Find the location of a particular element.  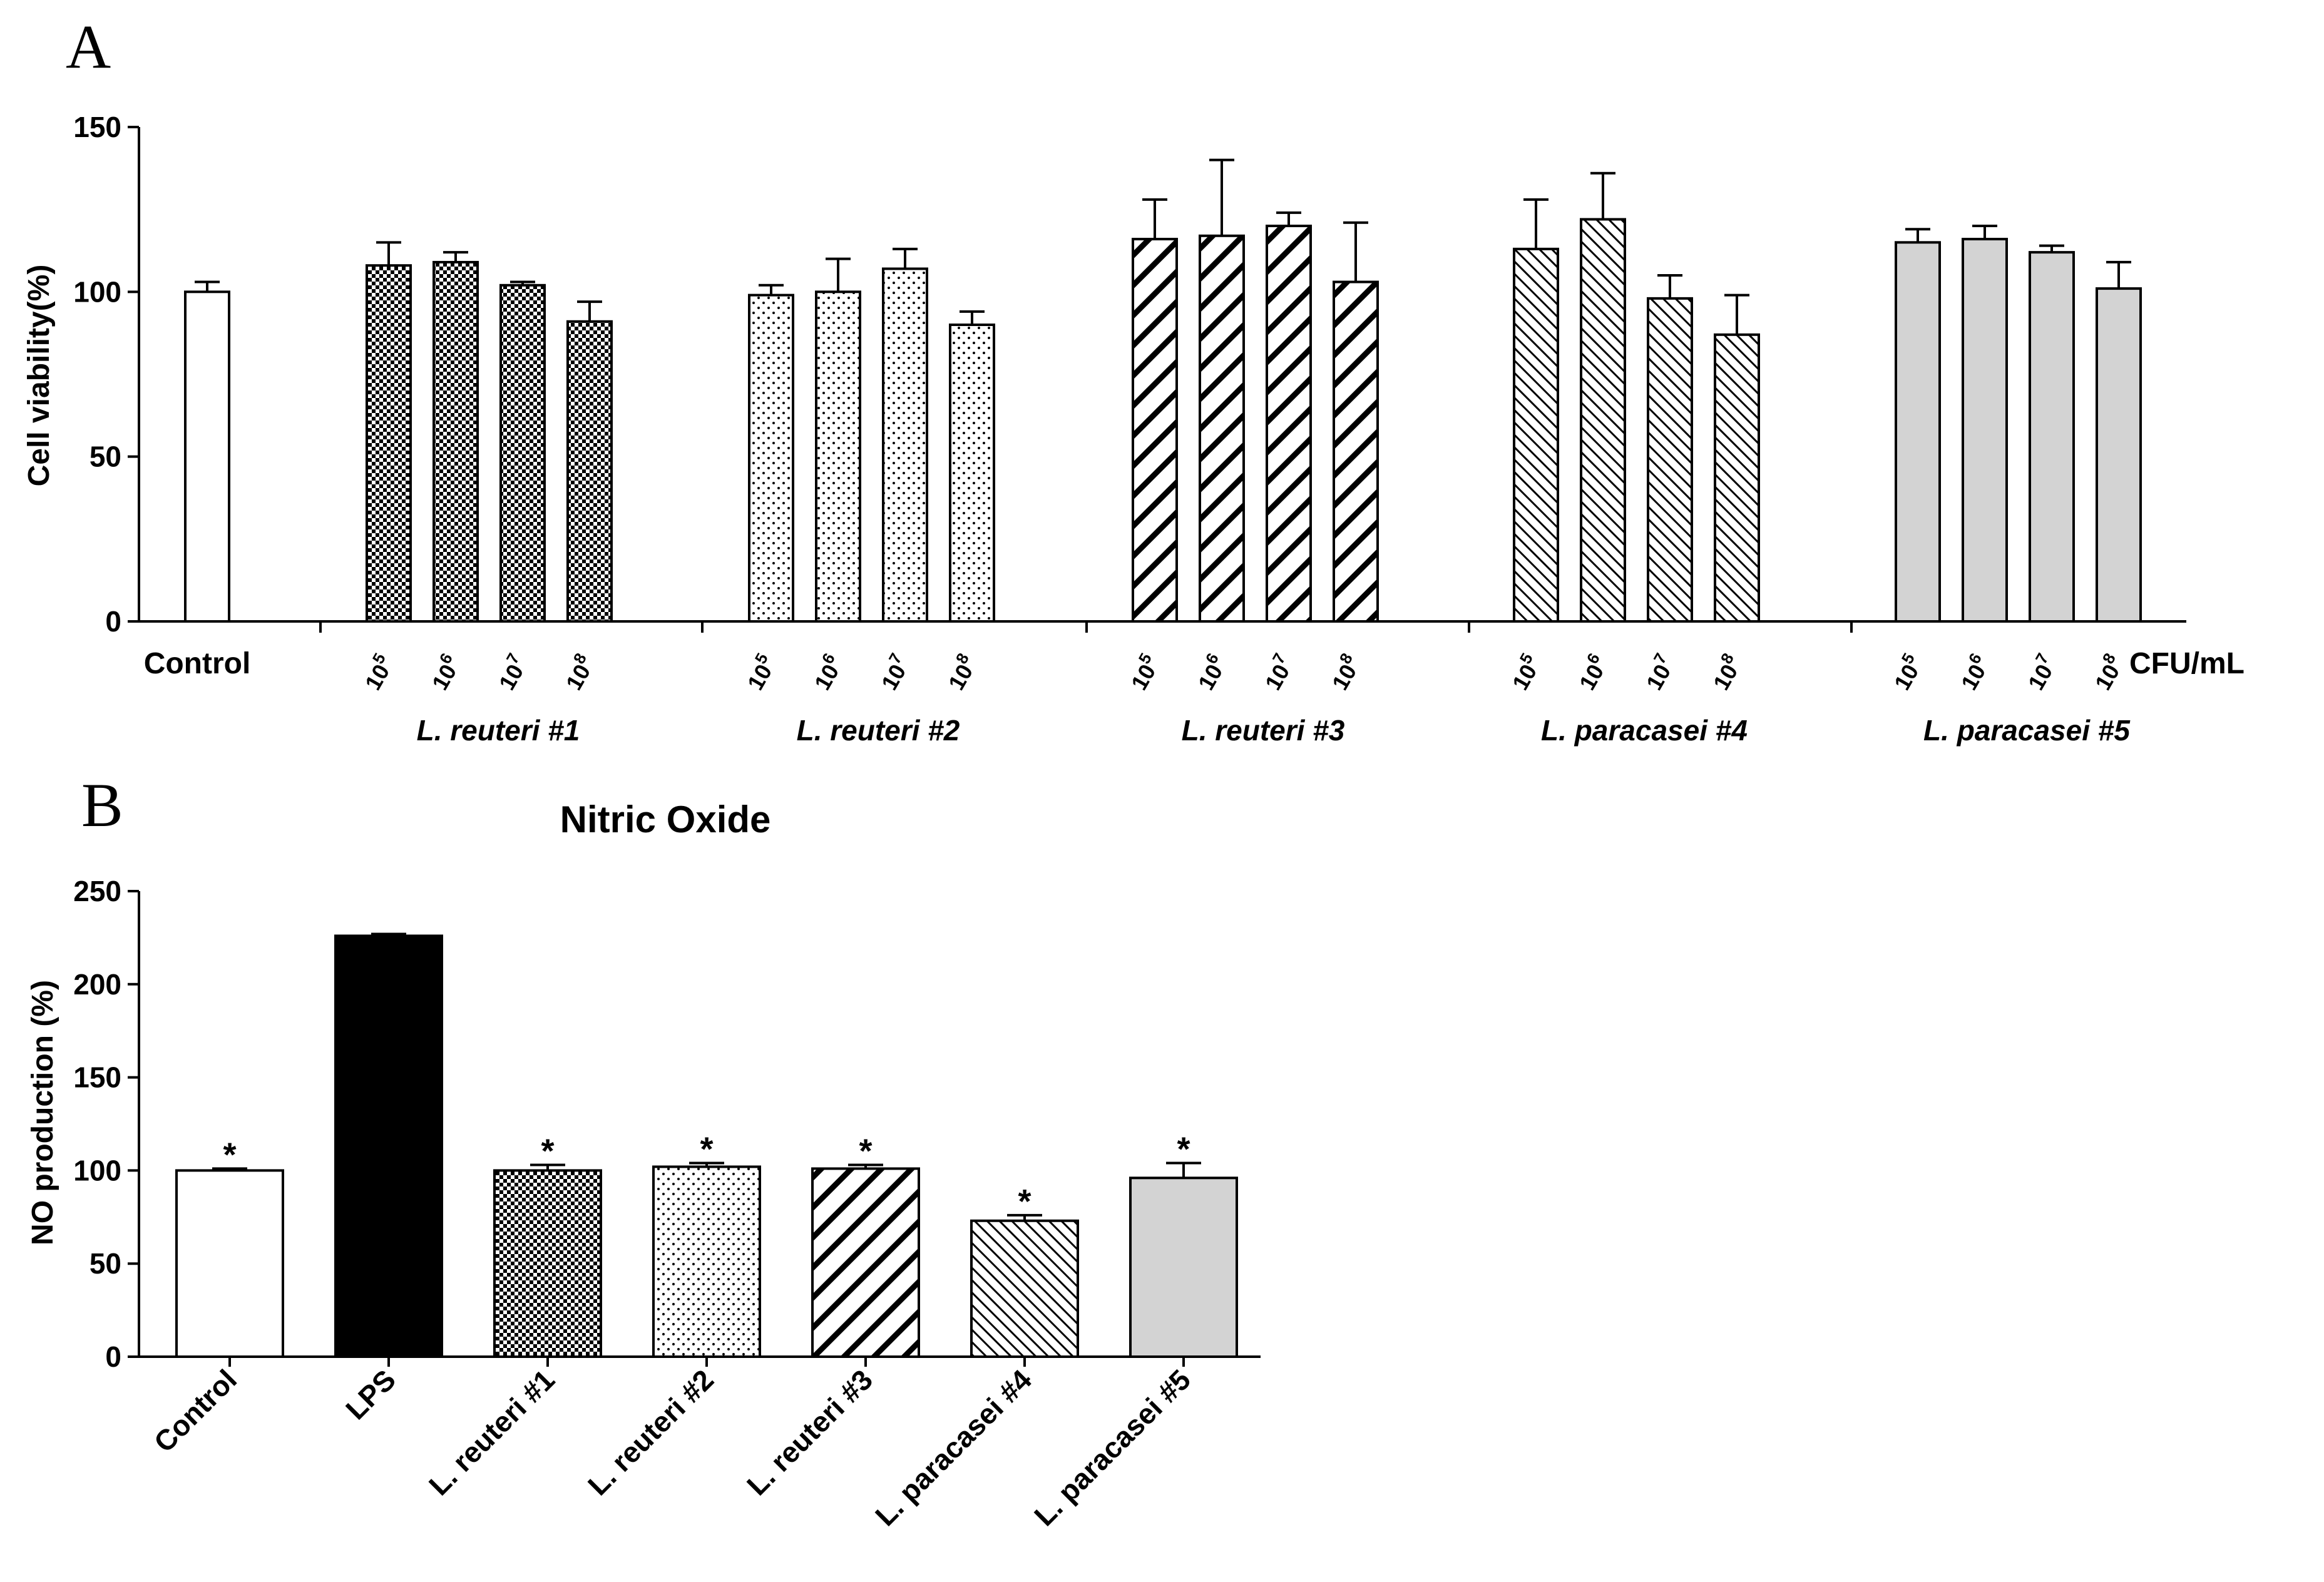

chart-b-bars is located at coordinates (706, 1145).